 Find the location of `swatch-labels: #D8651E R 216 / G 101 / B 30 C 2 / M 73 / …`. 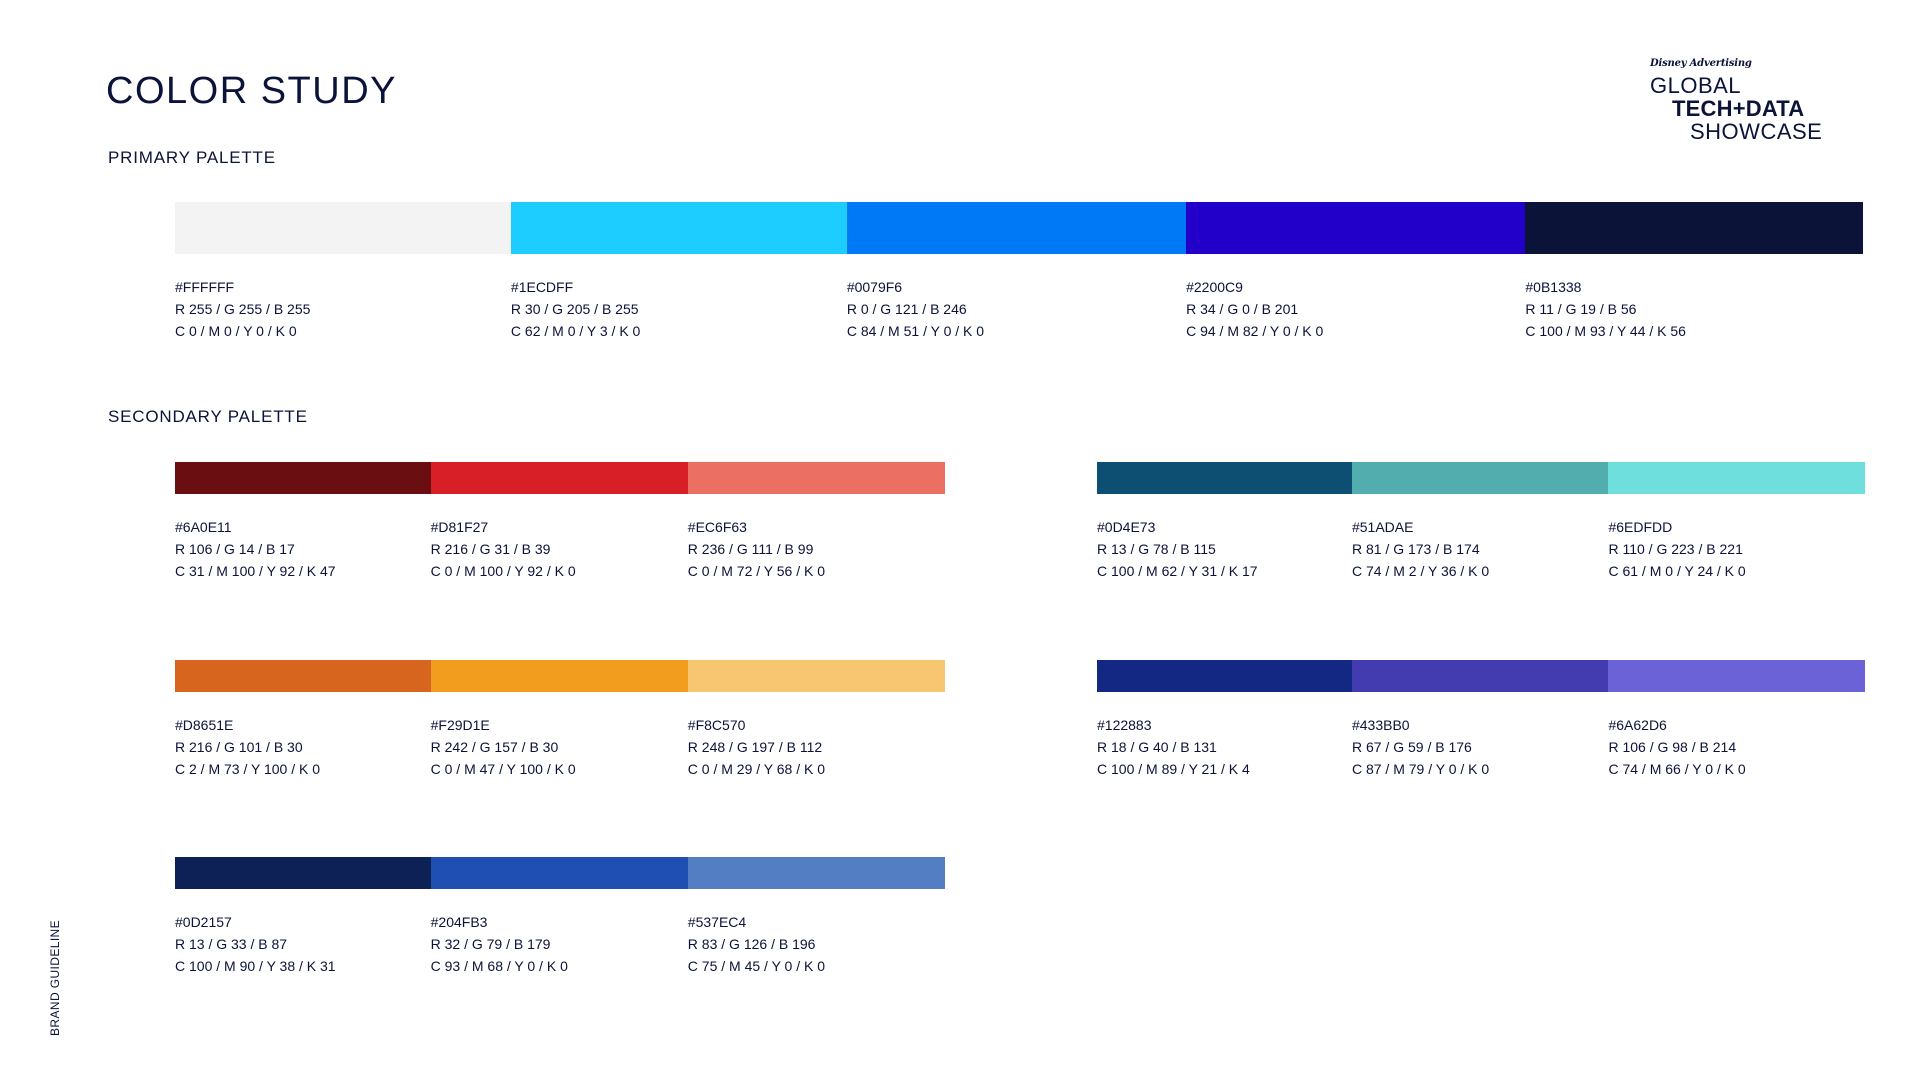

swatch-labels: #D8651E R 216 / G 101 / B 30 C 2 / M 73 / … is located at coordinates (560, 747).